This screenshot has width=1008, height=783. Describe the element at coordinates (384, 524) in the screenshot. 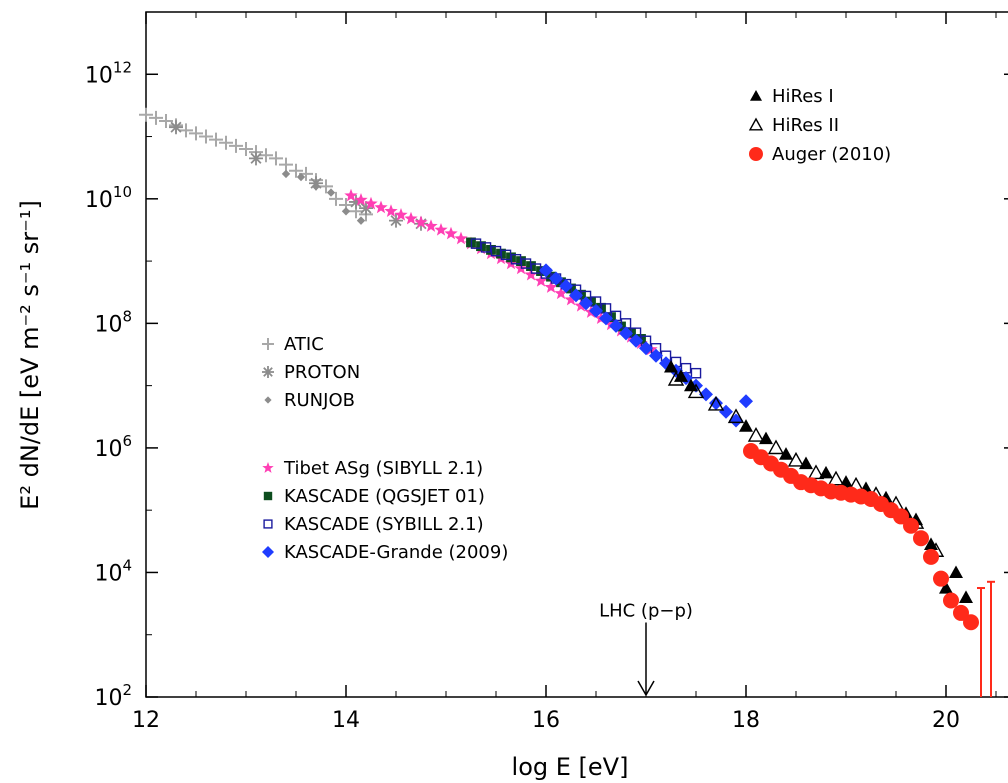

I see `legend-label: KASCADE (SYBILL 2.1)` at that location.